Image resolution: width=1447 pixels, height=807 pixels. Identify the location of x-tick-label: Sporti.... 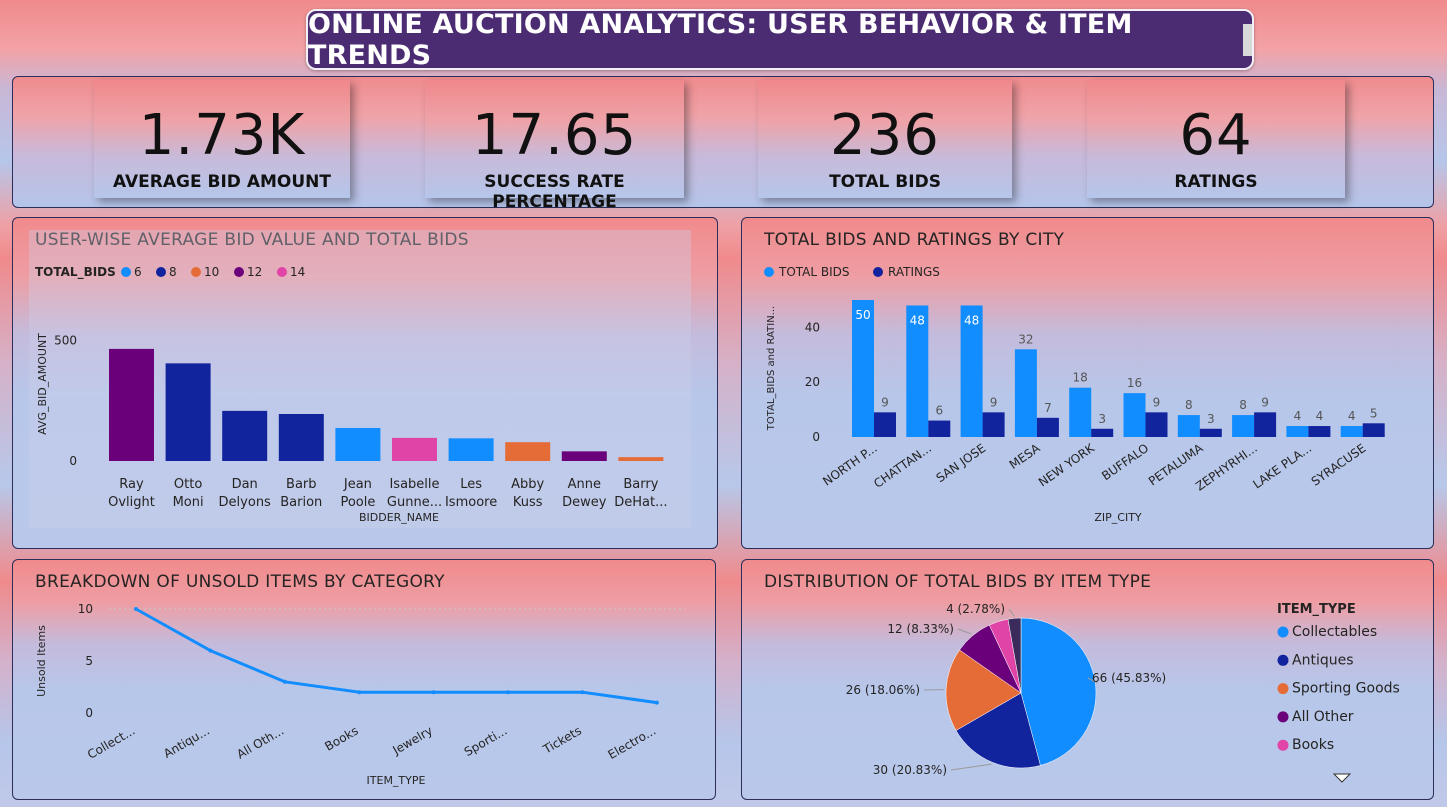
(486, 741).